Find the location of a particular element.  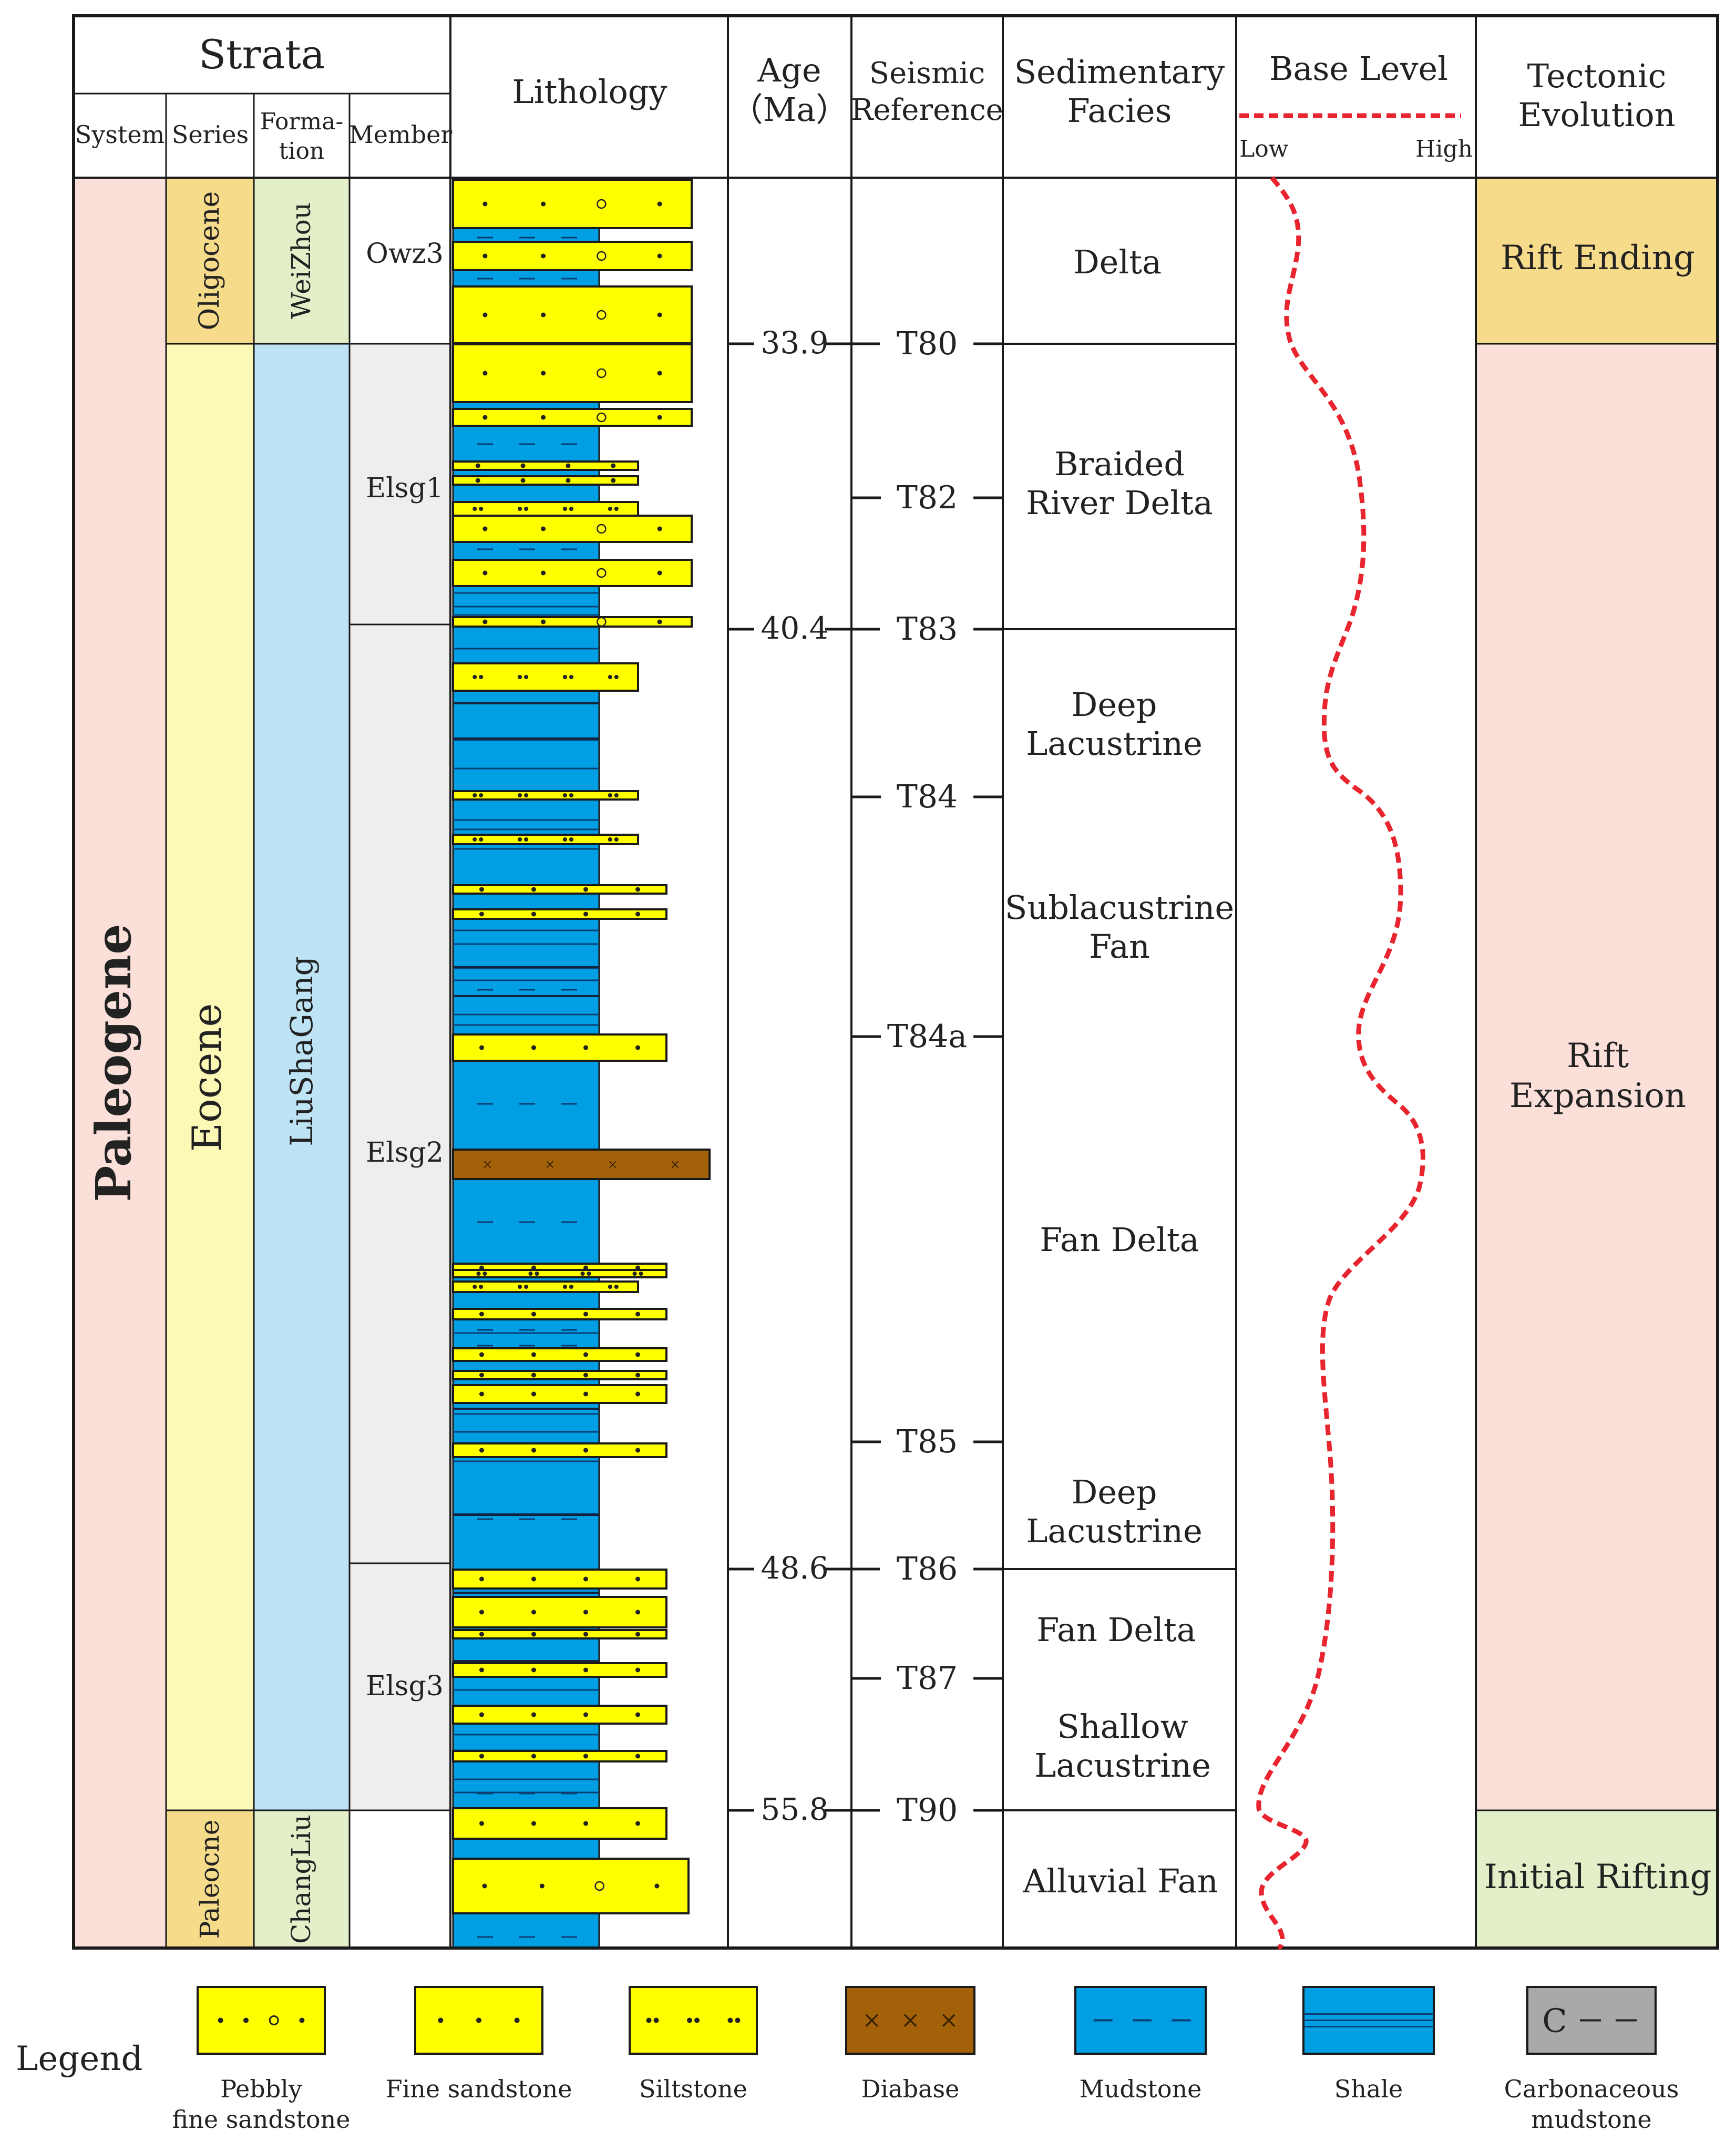

facies-label: Braided is located at coordinates (1120, 464).